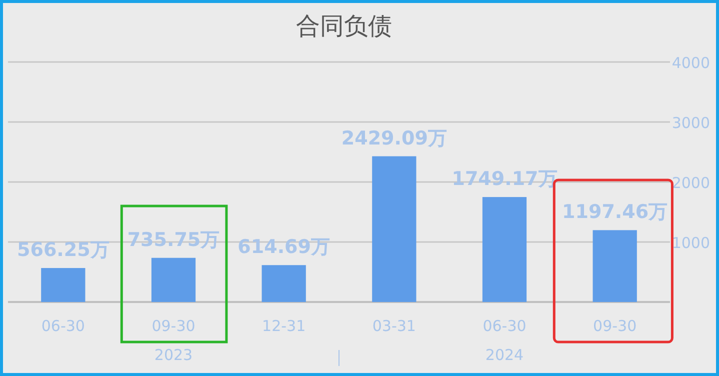 The image size is (719, 376). I want to click on x-tick-label: 03-31, so click(394, 326).